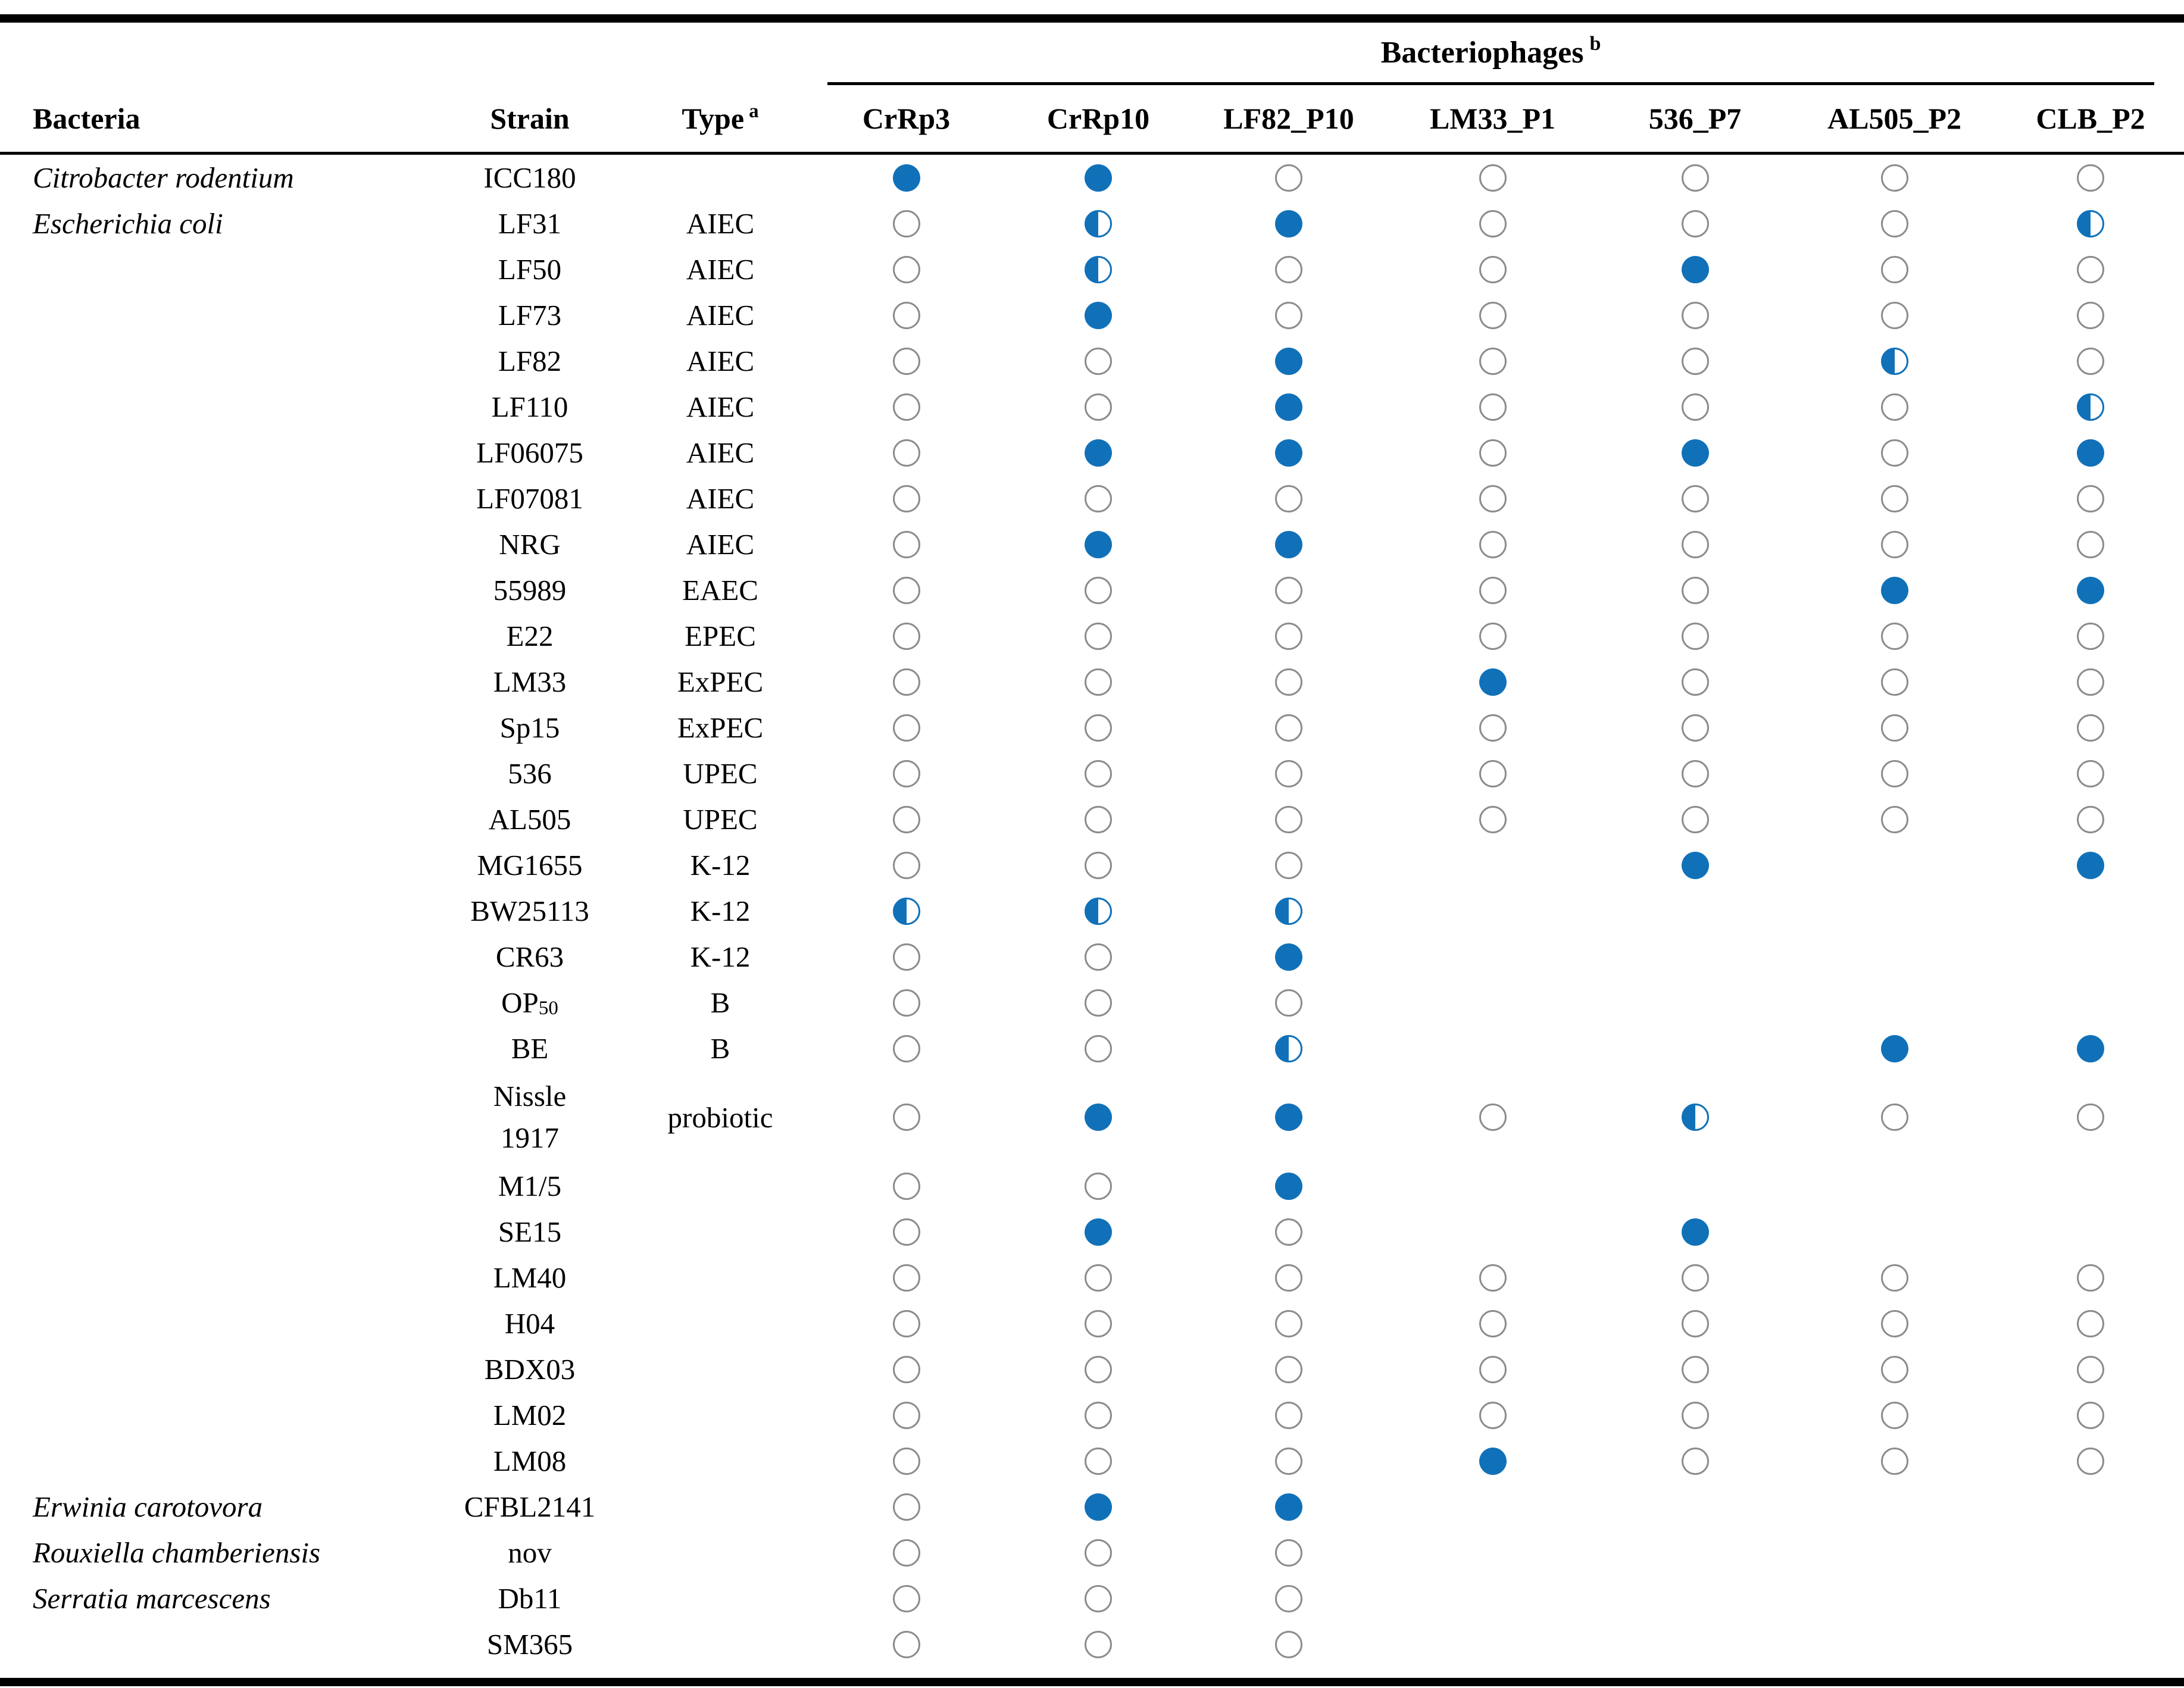 This screenshot has height=1688, width=2184. Describe the element at coordinates (530, 1117) in the screenshot. I see `strain-name: Nissle 1917` at that location.